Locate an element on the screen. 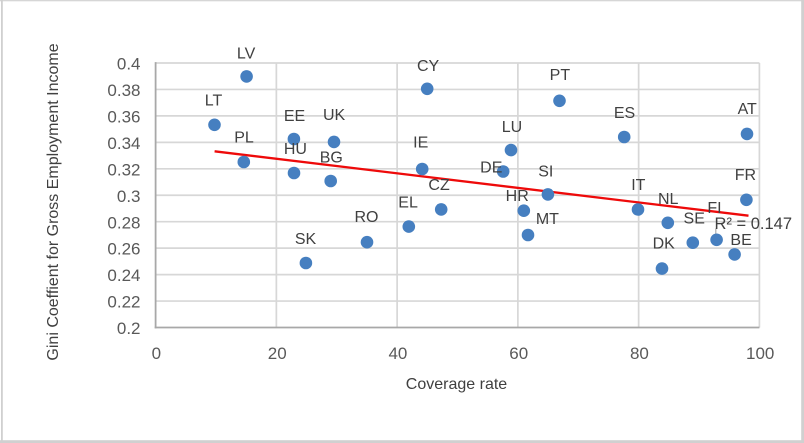 The height and width of the screenshot is (443, 804). svg-text: NL is located at coordinates (668, 199).